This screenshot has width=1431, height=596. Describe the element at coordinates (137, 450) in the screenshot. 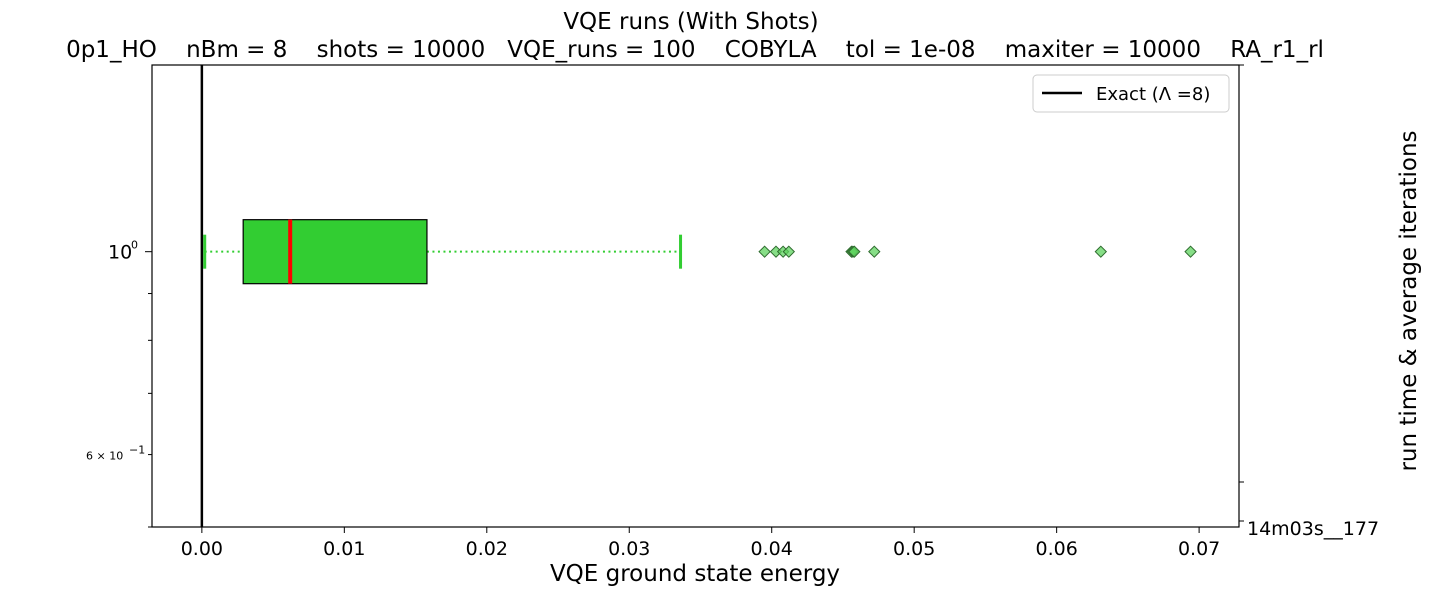

I see `y-minor-tick-exponent: −1` at that location.